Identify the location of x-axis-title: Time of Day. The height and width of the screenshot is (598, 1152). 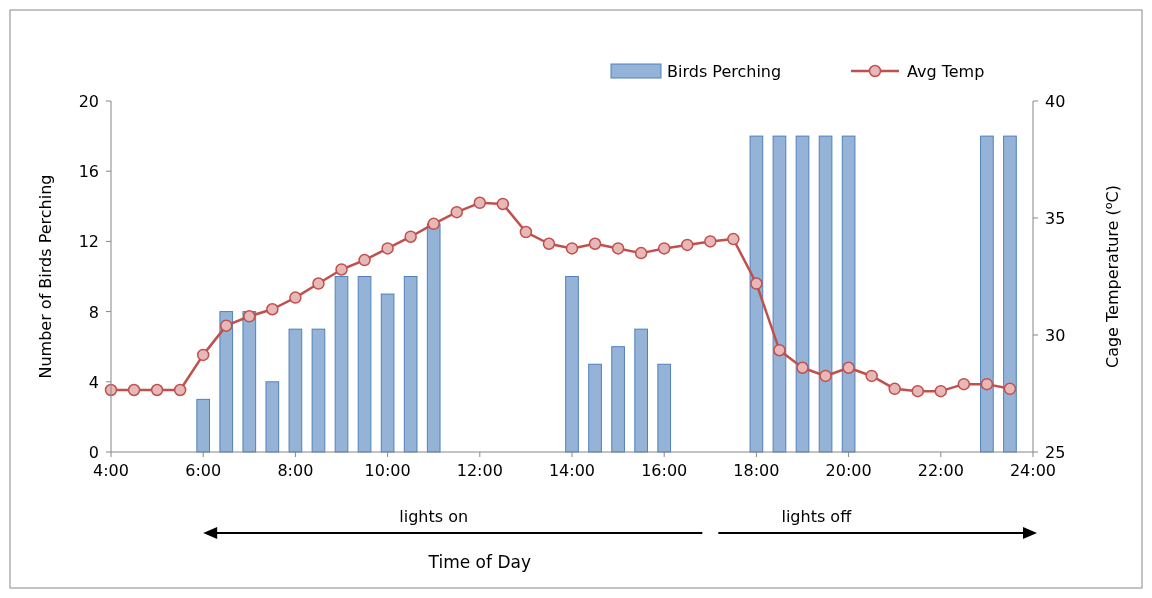
(479, 562).